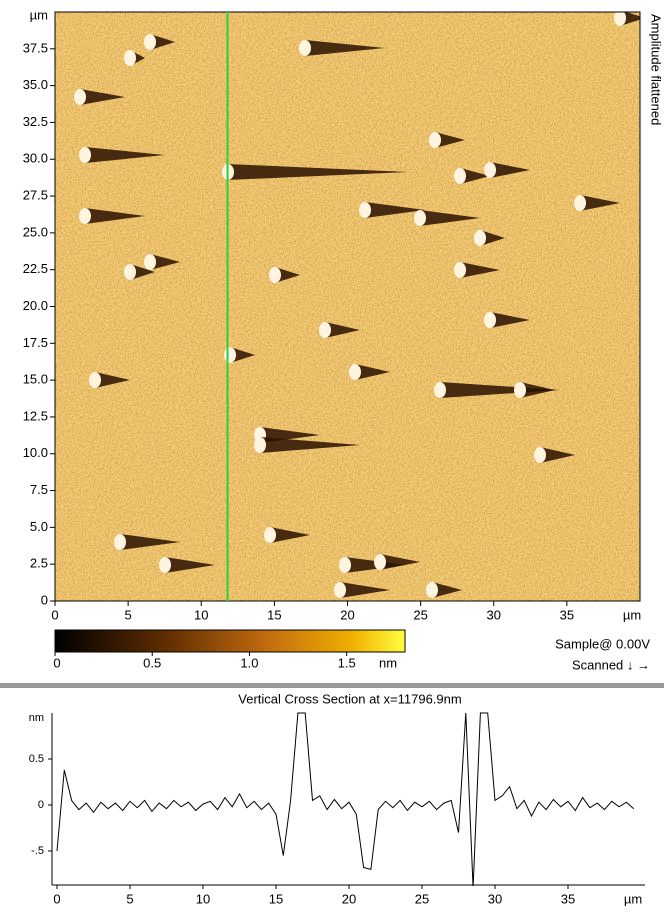  What do you see at coordinates (39, 563) in the screenshot?
I see `y-tick-label: 2.5` at bounding box center [39, 563].